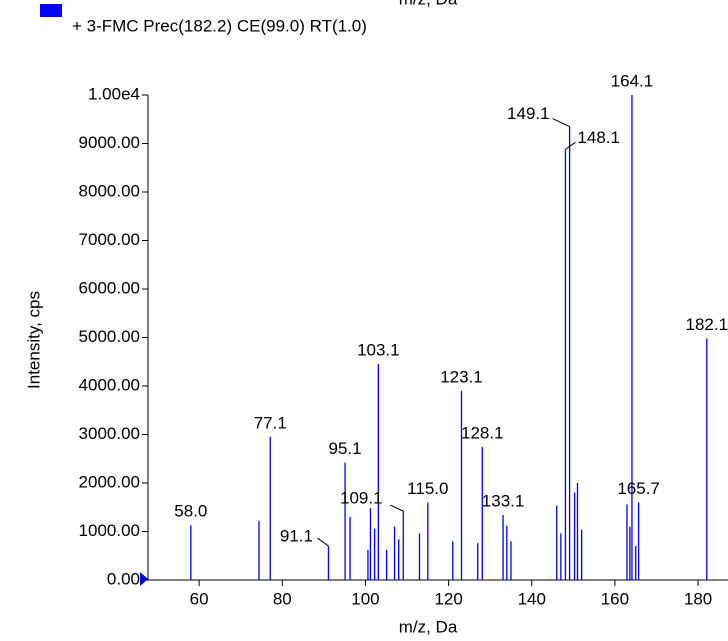 The width and height of the screenshot is (728, 641). What do you see at coordinates (109, 190) in the screenshot?
I see `y-tick-label: 8000.00` at bounding box center [109, 190].